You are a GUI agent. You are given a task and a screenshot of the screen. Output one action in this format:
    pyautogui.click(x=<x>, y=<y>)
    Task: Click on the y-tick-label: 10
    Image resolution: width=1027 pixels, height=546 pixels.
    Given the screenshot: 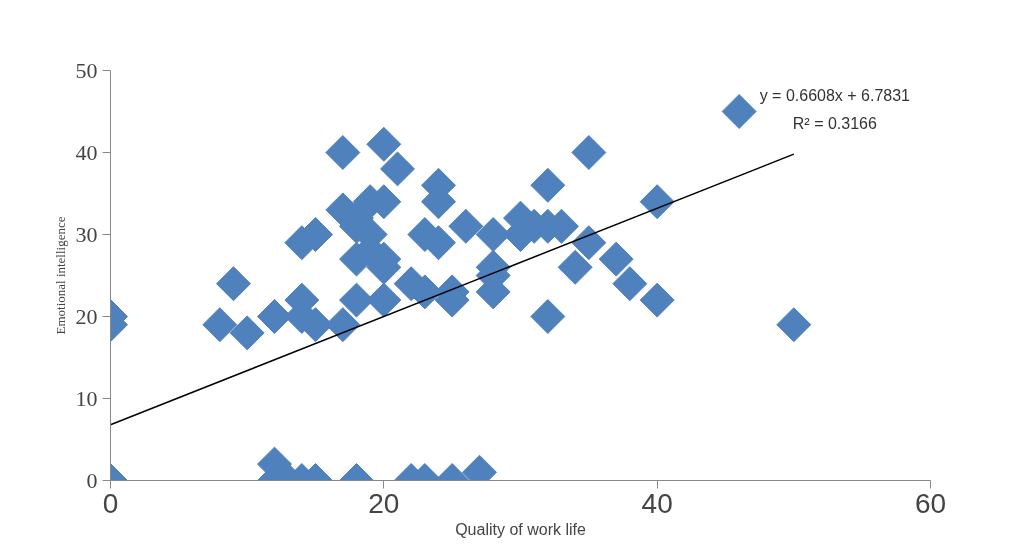 What is the action you would take?
    pyautogui.click(x=86, y=398)
    